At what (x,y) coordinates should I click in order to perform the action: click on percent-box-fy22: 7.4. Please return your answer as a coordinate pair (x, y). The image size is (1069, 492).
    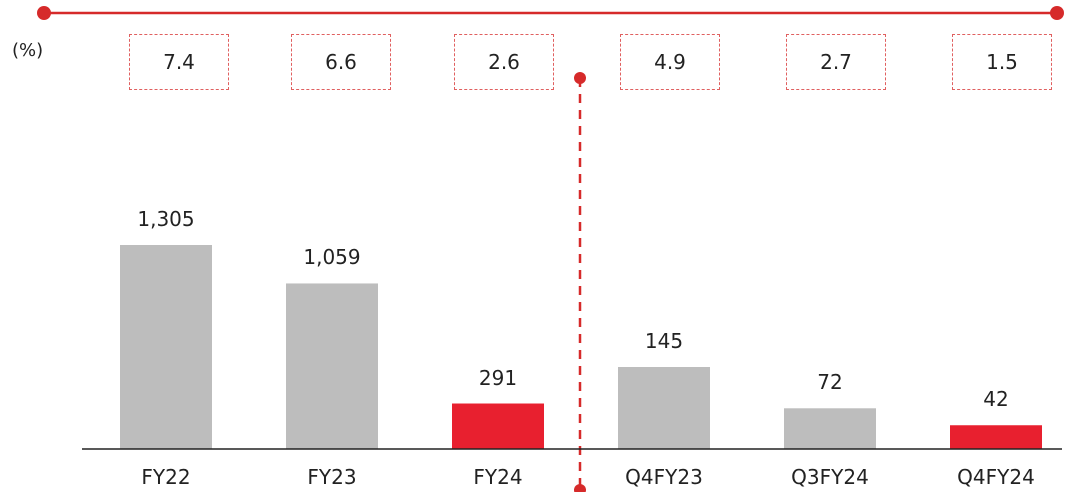
    Looking at the image, I should click on (179, 62).